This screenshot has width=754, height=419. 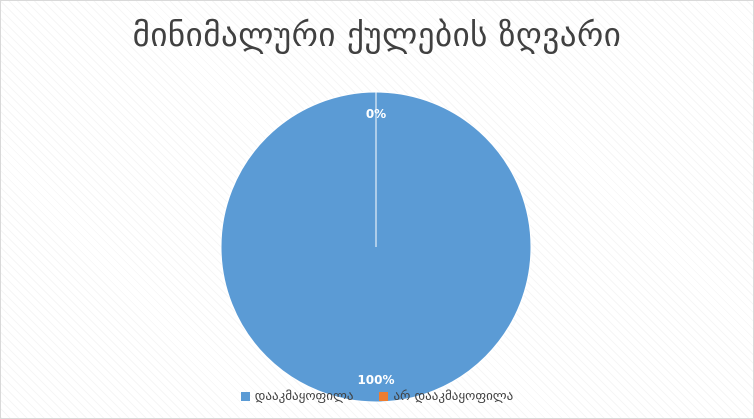 I want to click on data-label-satisfied: 100%, so click(x=375, y=380).